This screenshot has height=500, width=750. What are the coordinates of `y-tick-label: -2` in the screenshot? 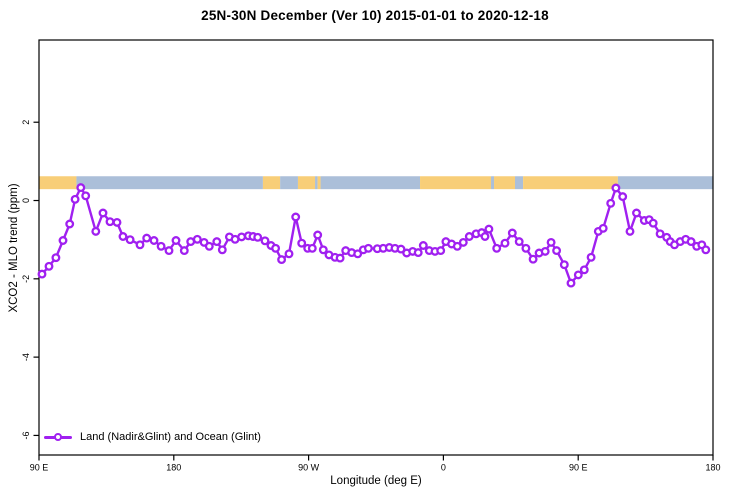 It's located at (26, 279).